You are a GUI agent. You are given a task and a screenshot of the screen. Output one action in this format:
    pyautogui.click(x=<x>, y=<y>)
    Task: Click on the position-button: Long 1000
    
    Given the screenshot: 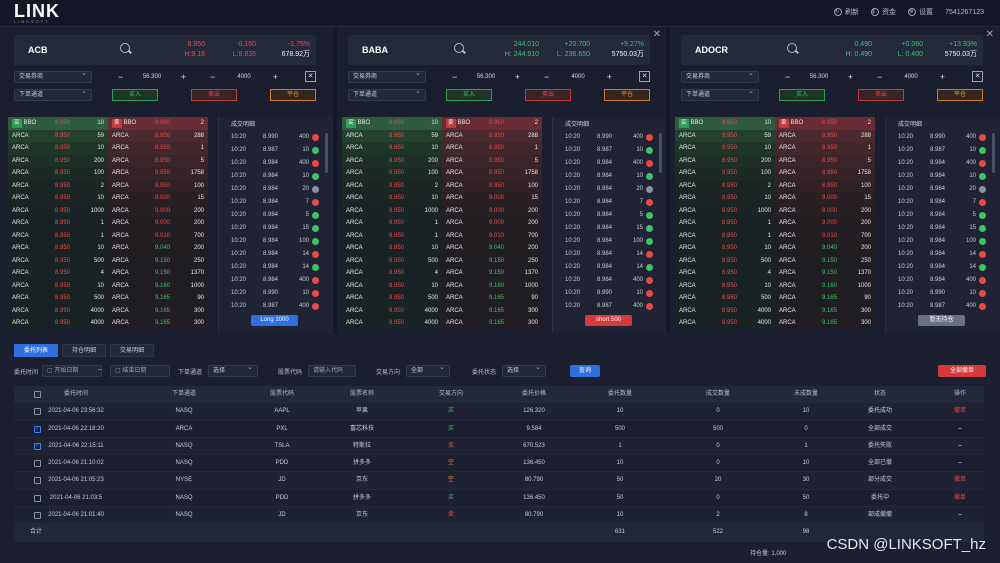 What is the action you would take?
    pyautogui.click(x=274, y=320)
    